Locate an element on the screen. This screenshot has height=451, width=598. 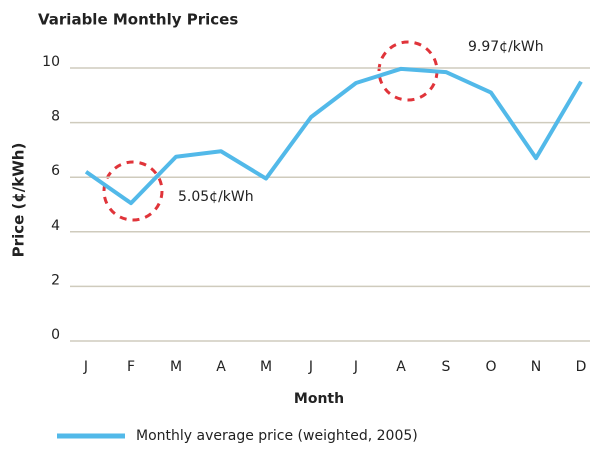
y-tick-label: 8 is located at coordinates (55, 117).